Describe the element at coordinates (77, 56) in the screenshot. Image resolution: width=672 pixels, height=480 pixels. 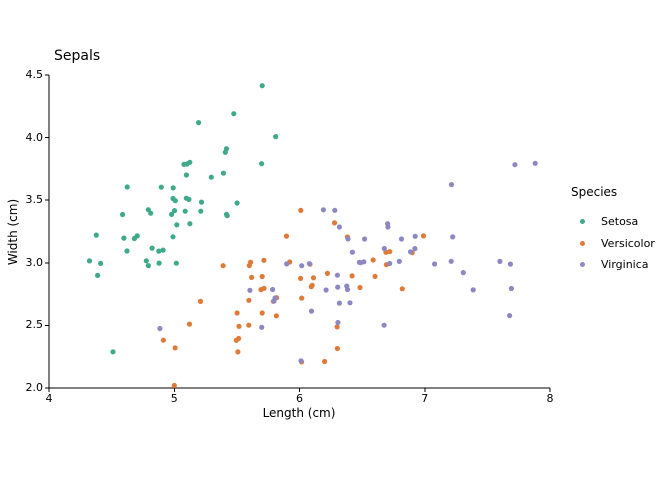
I see `chart-title: Sepals` at that location.